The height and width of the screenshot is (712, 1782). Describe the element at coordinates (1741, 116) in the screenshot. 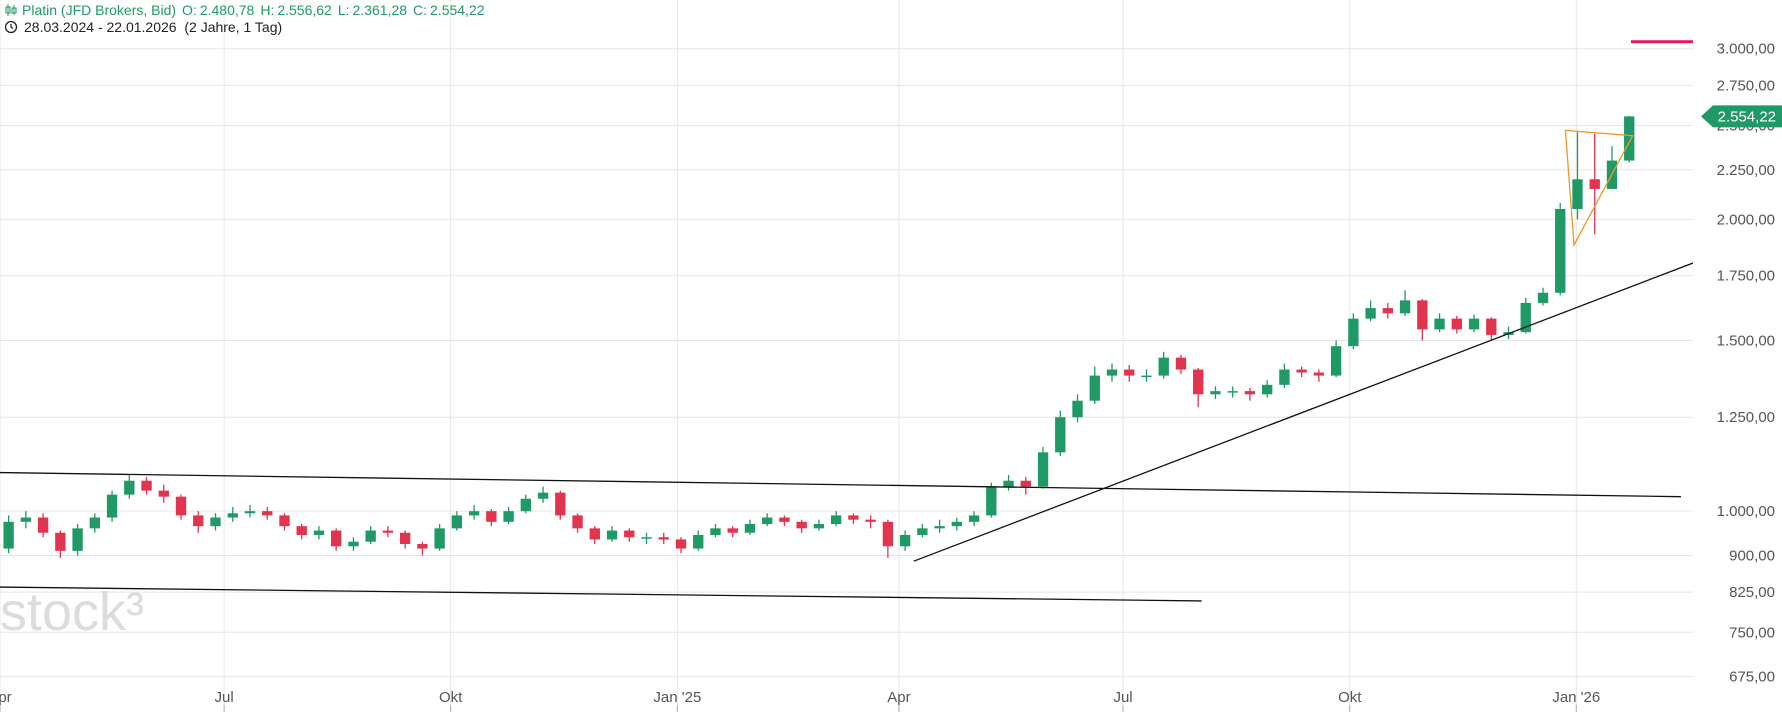

I see `last-price-tag` at that location.